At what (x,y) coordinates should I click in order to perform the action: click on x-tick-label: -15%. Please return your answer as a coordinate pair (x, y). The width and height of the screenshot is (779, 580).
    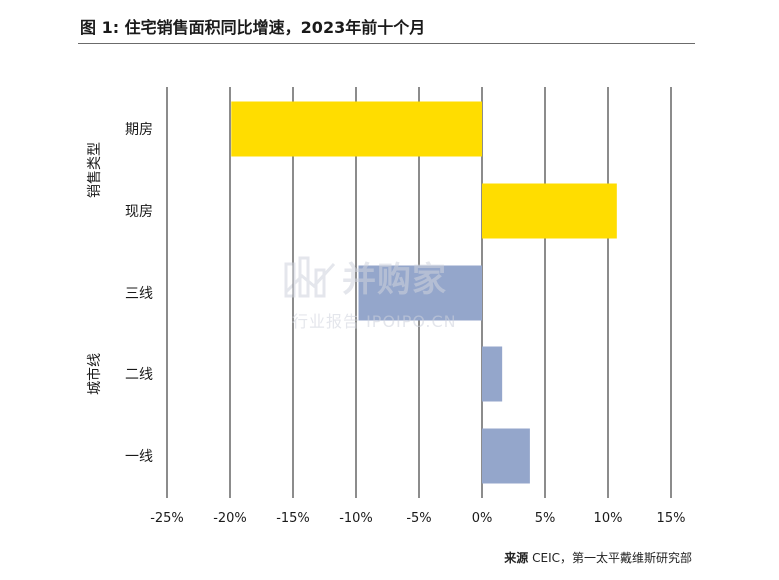
    Looking at the image, I should click on (293, 518).